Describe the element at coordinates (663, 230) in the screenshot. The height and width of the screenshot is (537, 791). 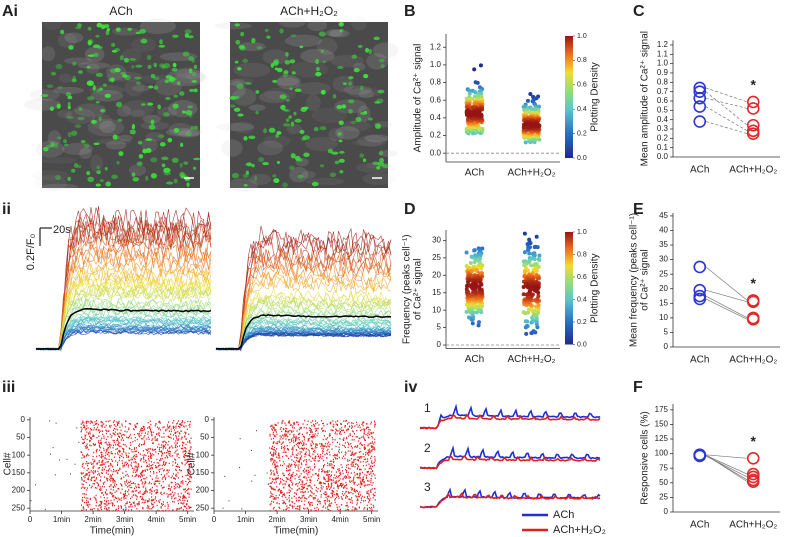
I see `y-tick-label: 40` at that location.